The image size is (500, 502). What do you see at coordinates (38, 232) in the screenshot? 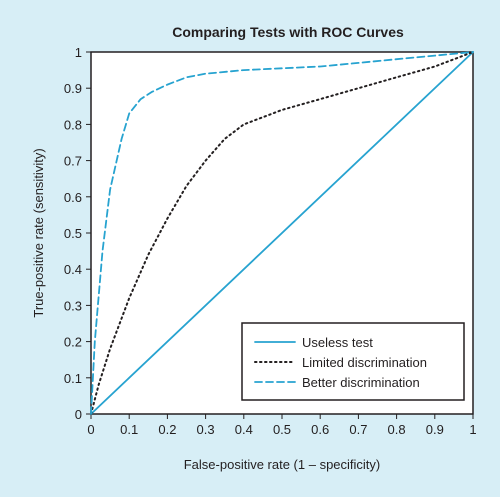
I see `y-axis-label: True-positive rate (sensitivity)` at bounding box center [38, 232].